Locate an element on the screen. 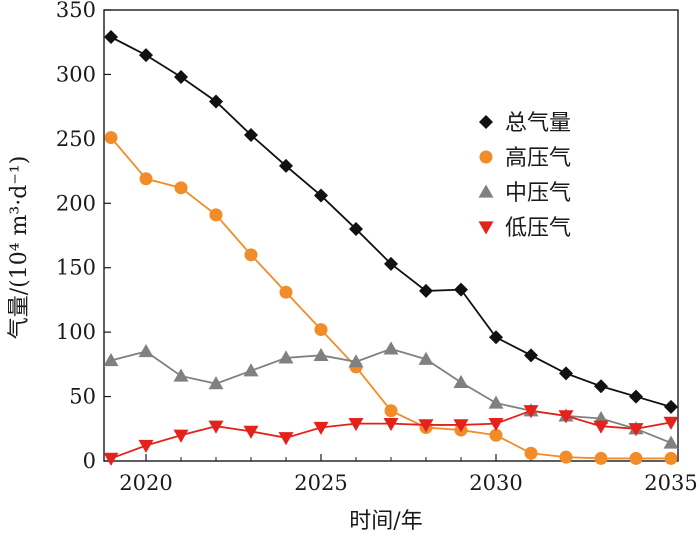 The width and height of the screenshot is (700, 543). y-tick-label: 0 is located at coordinates (89, 461).